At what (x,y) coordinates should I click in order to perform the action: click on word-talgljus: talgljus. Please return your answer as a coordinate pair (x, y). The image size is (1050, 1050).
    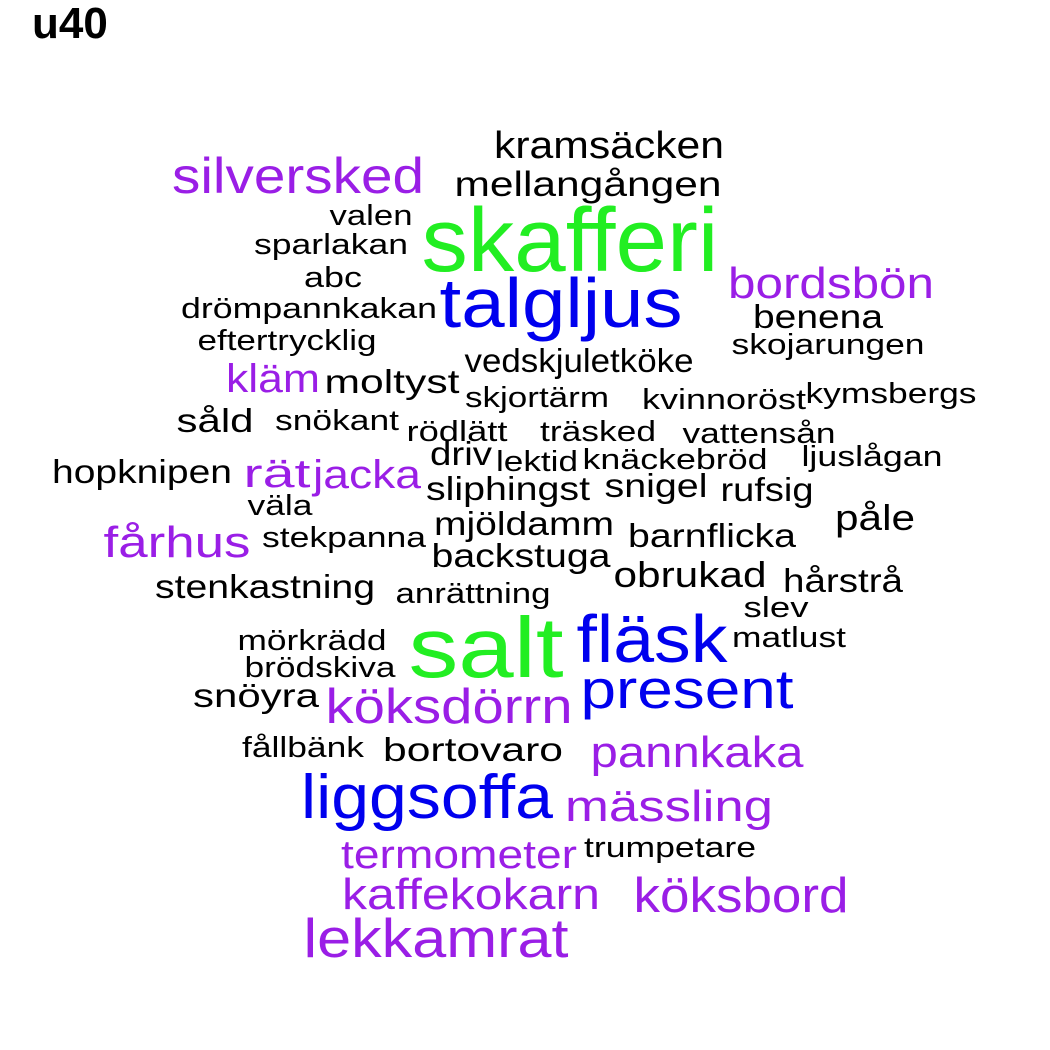
    Looking at the image, I should click on (561, 303).